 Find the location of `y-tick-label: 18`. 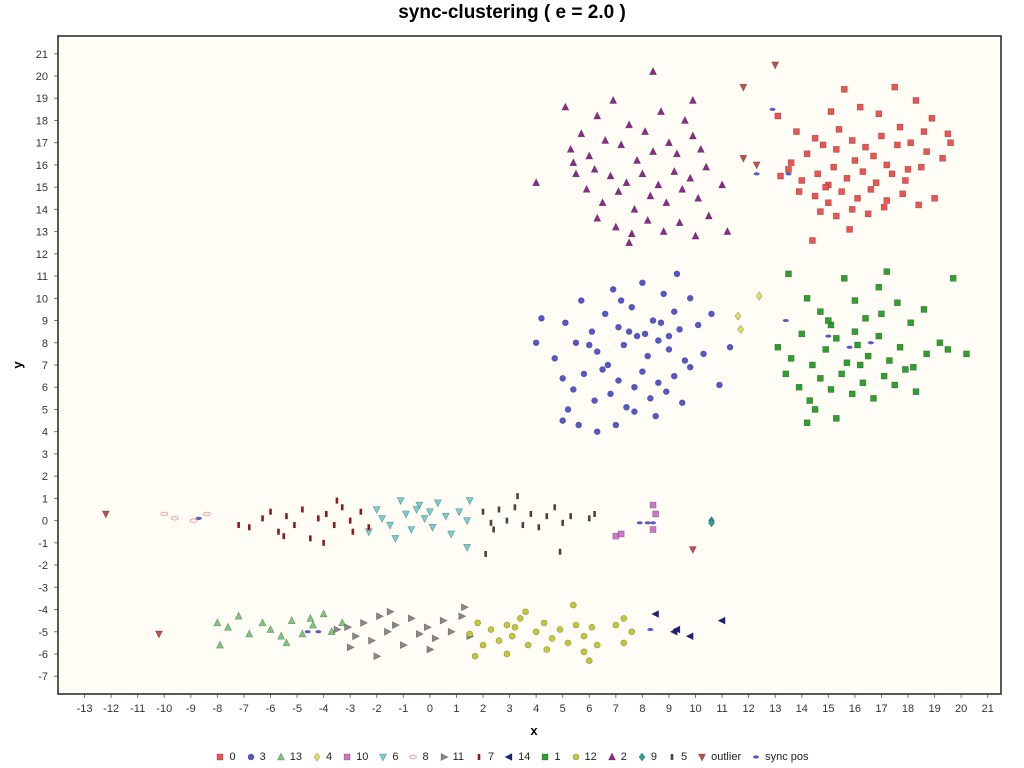

y-tick-label: 18 is located at coordinates (42, 121).